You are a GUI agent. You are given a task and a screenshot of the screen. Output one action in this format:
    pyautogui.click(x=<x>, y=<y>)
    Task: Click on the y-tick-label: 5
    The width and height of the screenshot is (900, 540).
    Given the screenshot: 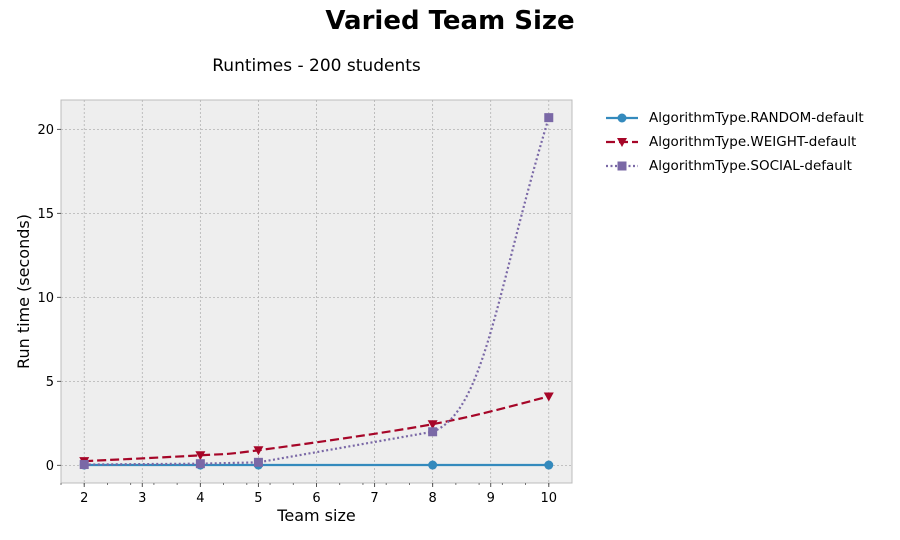 What is the action you would take?
    pyautogui.click(x=50, y=382)
    